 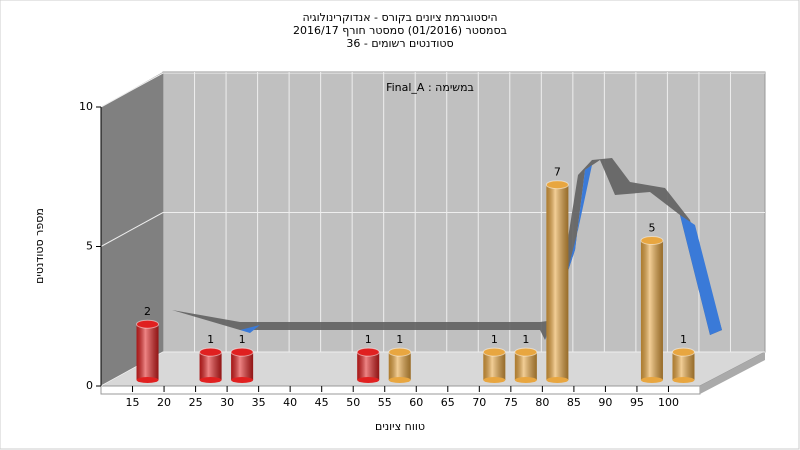 What do you see at coordinates (196, 402) in the screenshot?
I see `x-tick-label: 25` at bounding box center [196, 402].